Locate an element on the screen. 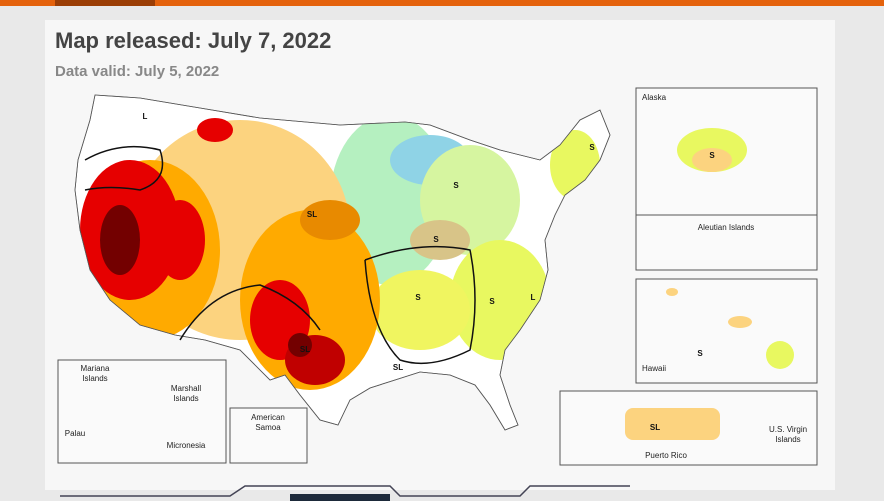  inset-label: Aleutian Islands is located at coordinates (726, 227).